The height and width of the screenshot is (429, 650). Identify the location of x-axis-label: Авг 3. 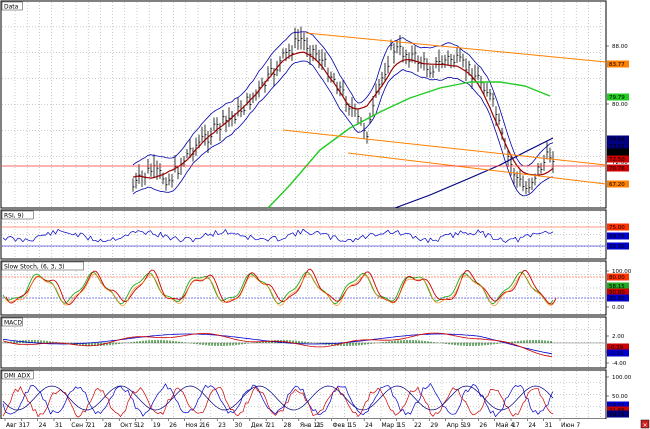
(14, 425).